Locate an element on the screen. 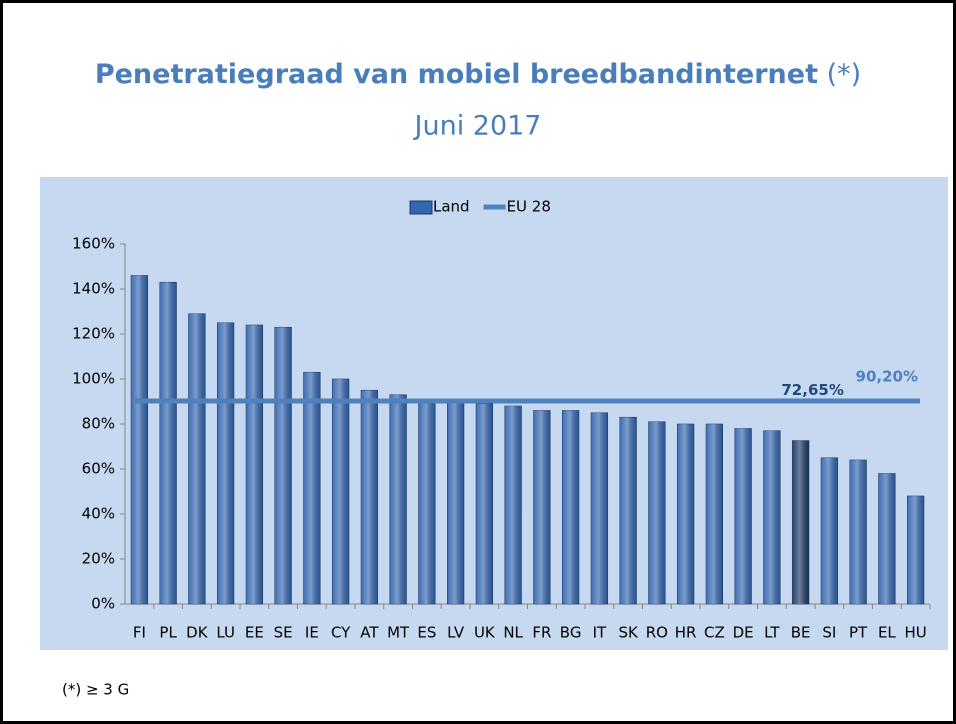 This screenshot has height=724, width=956. x-tick-label: AT is located at coordinates (369, 633).